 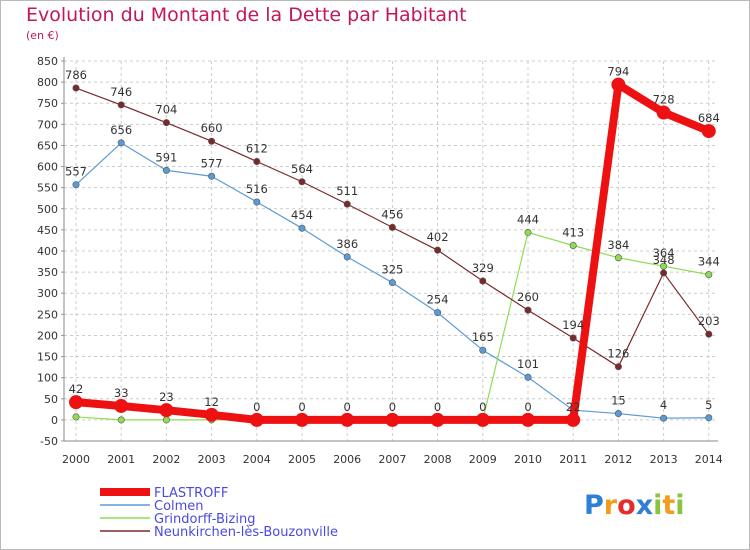 What do you see at coordinates (663, 405) in the screenshot?
I see `data-label: 4` at bounding box center [663, 405].